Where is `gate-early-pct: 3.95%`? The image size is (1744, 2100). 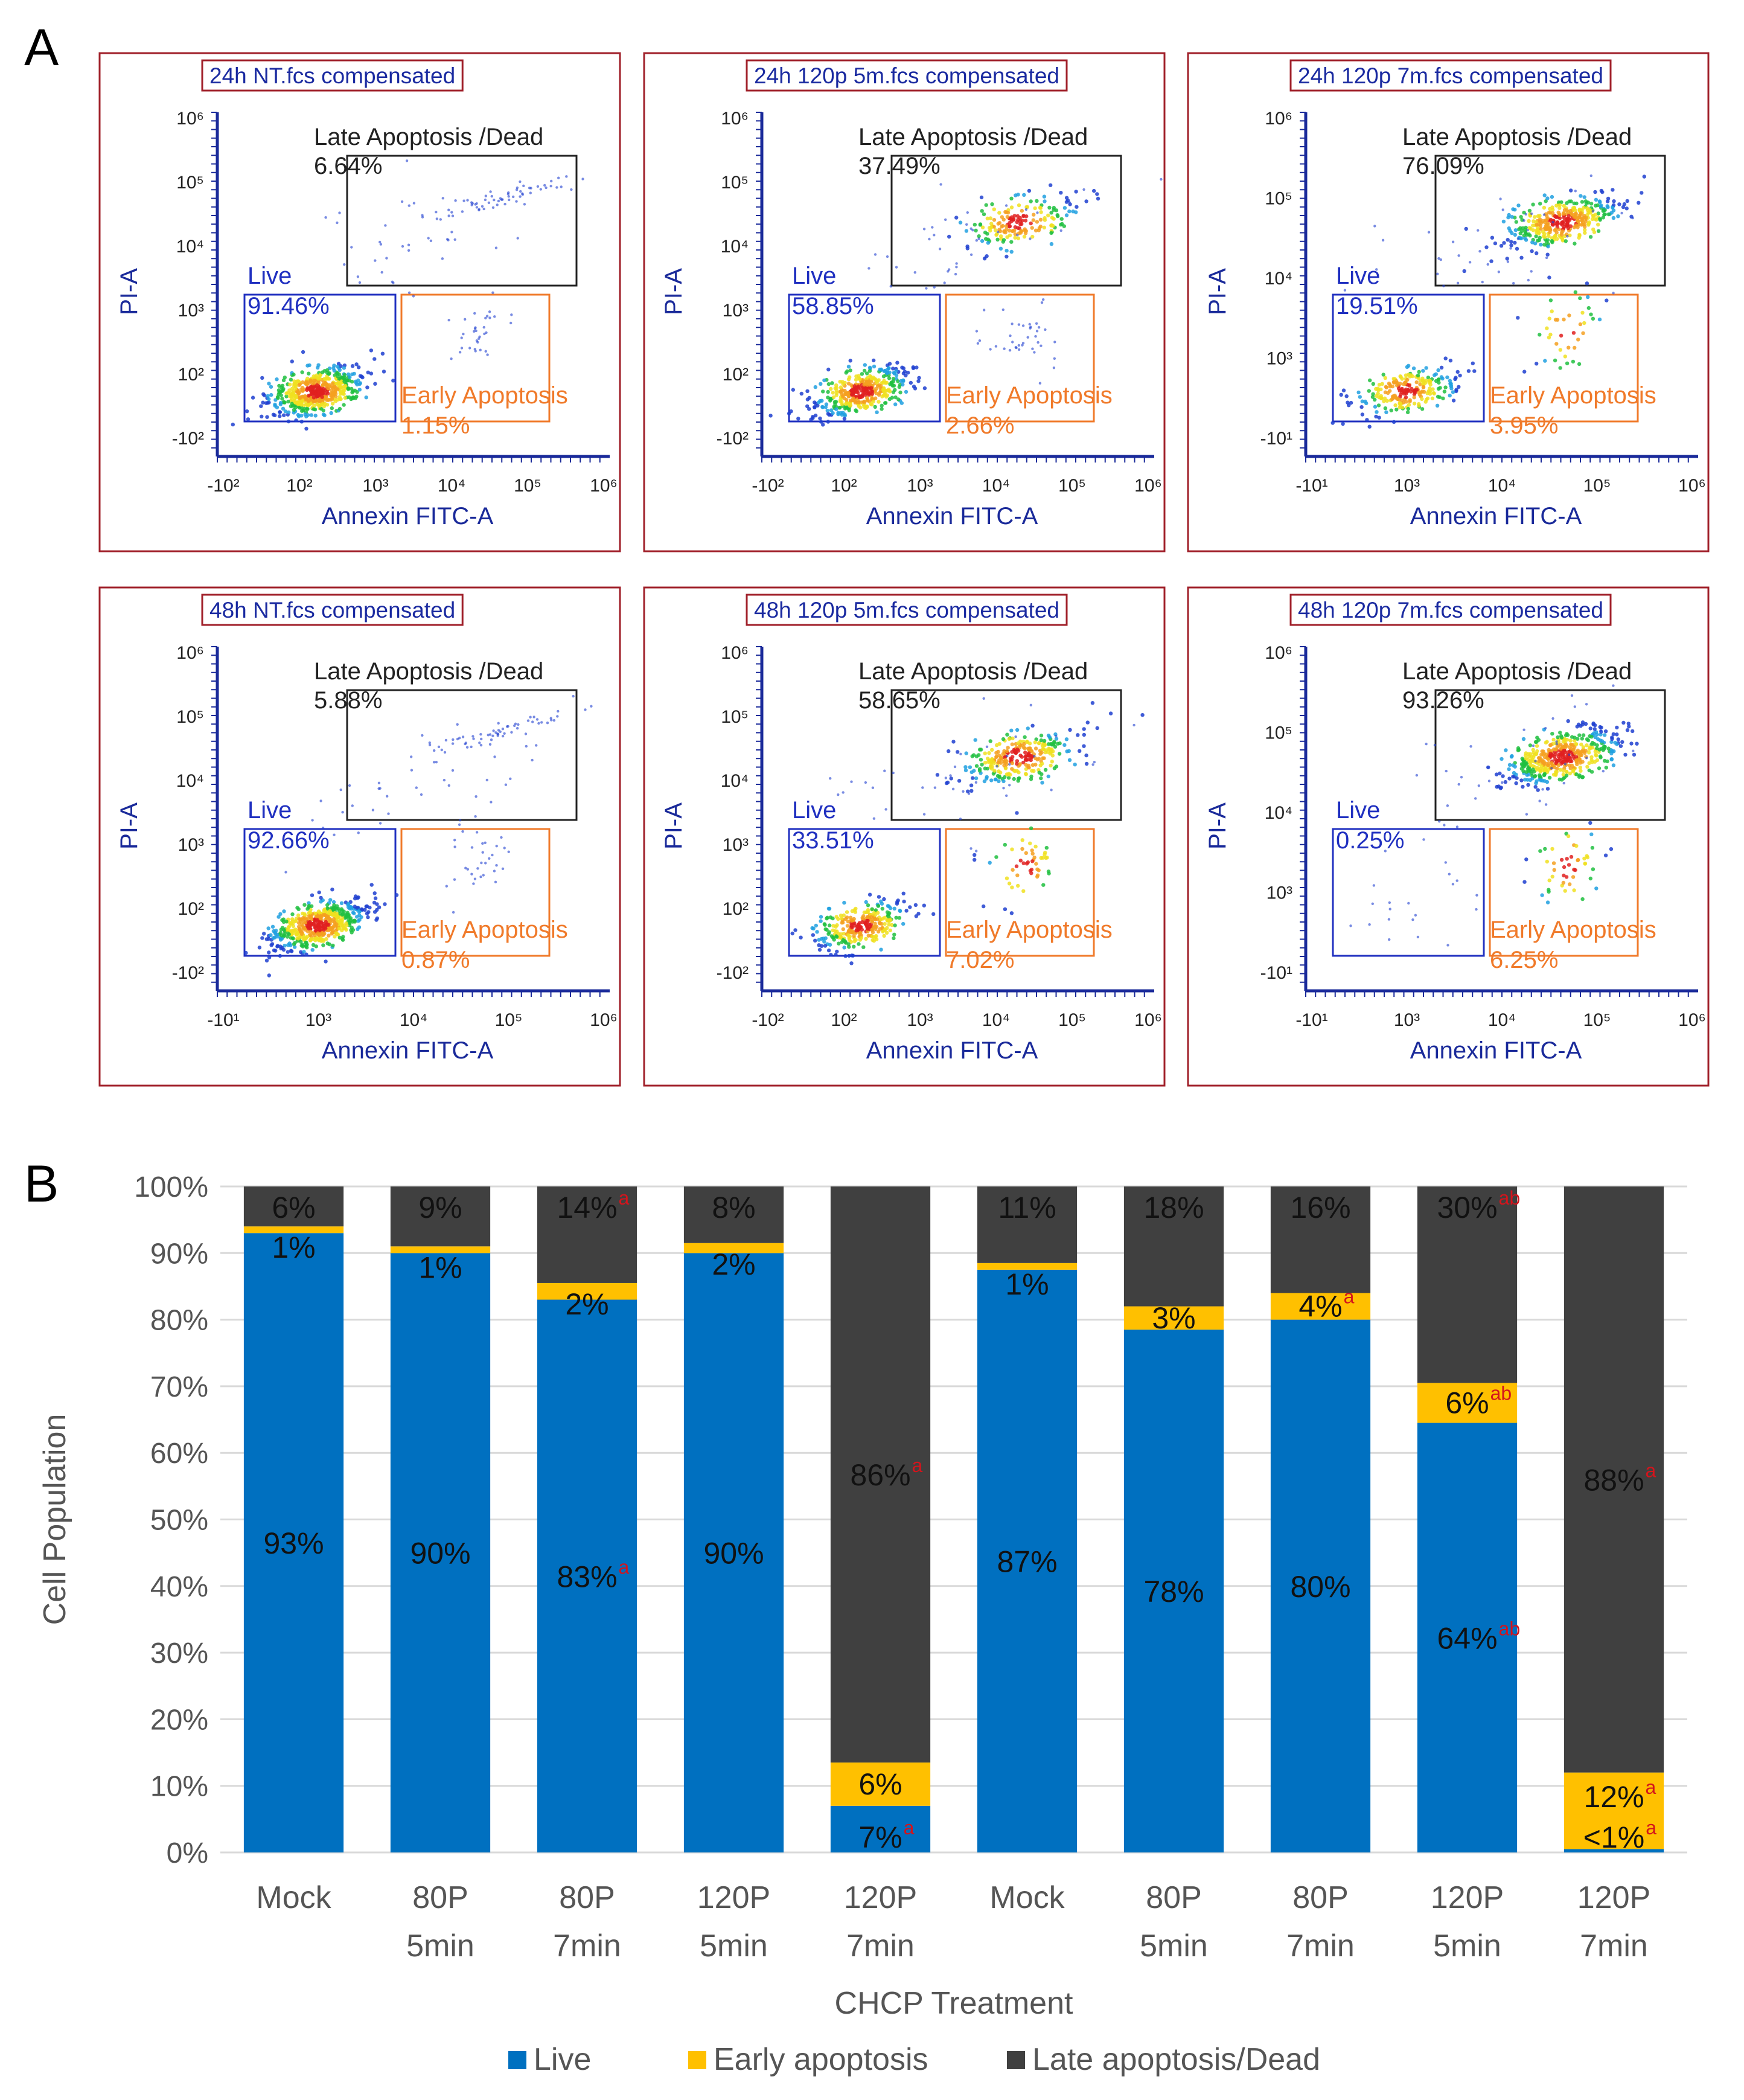
gate-early-pct: 3.95% is located at coordinates (1524, 425).